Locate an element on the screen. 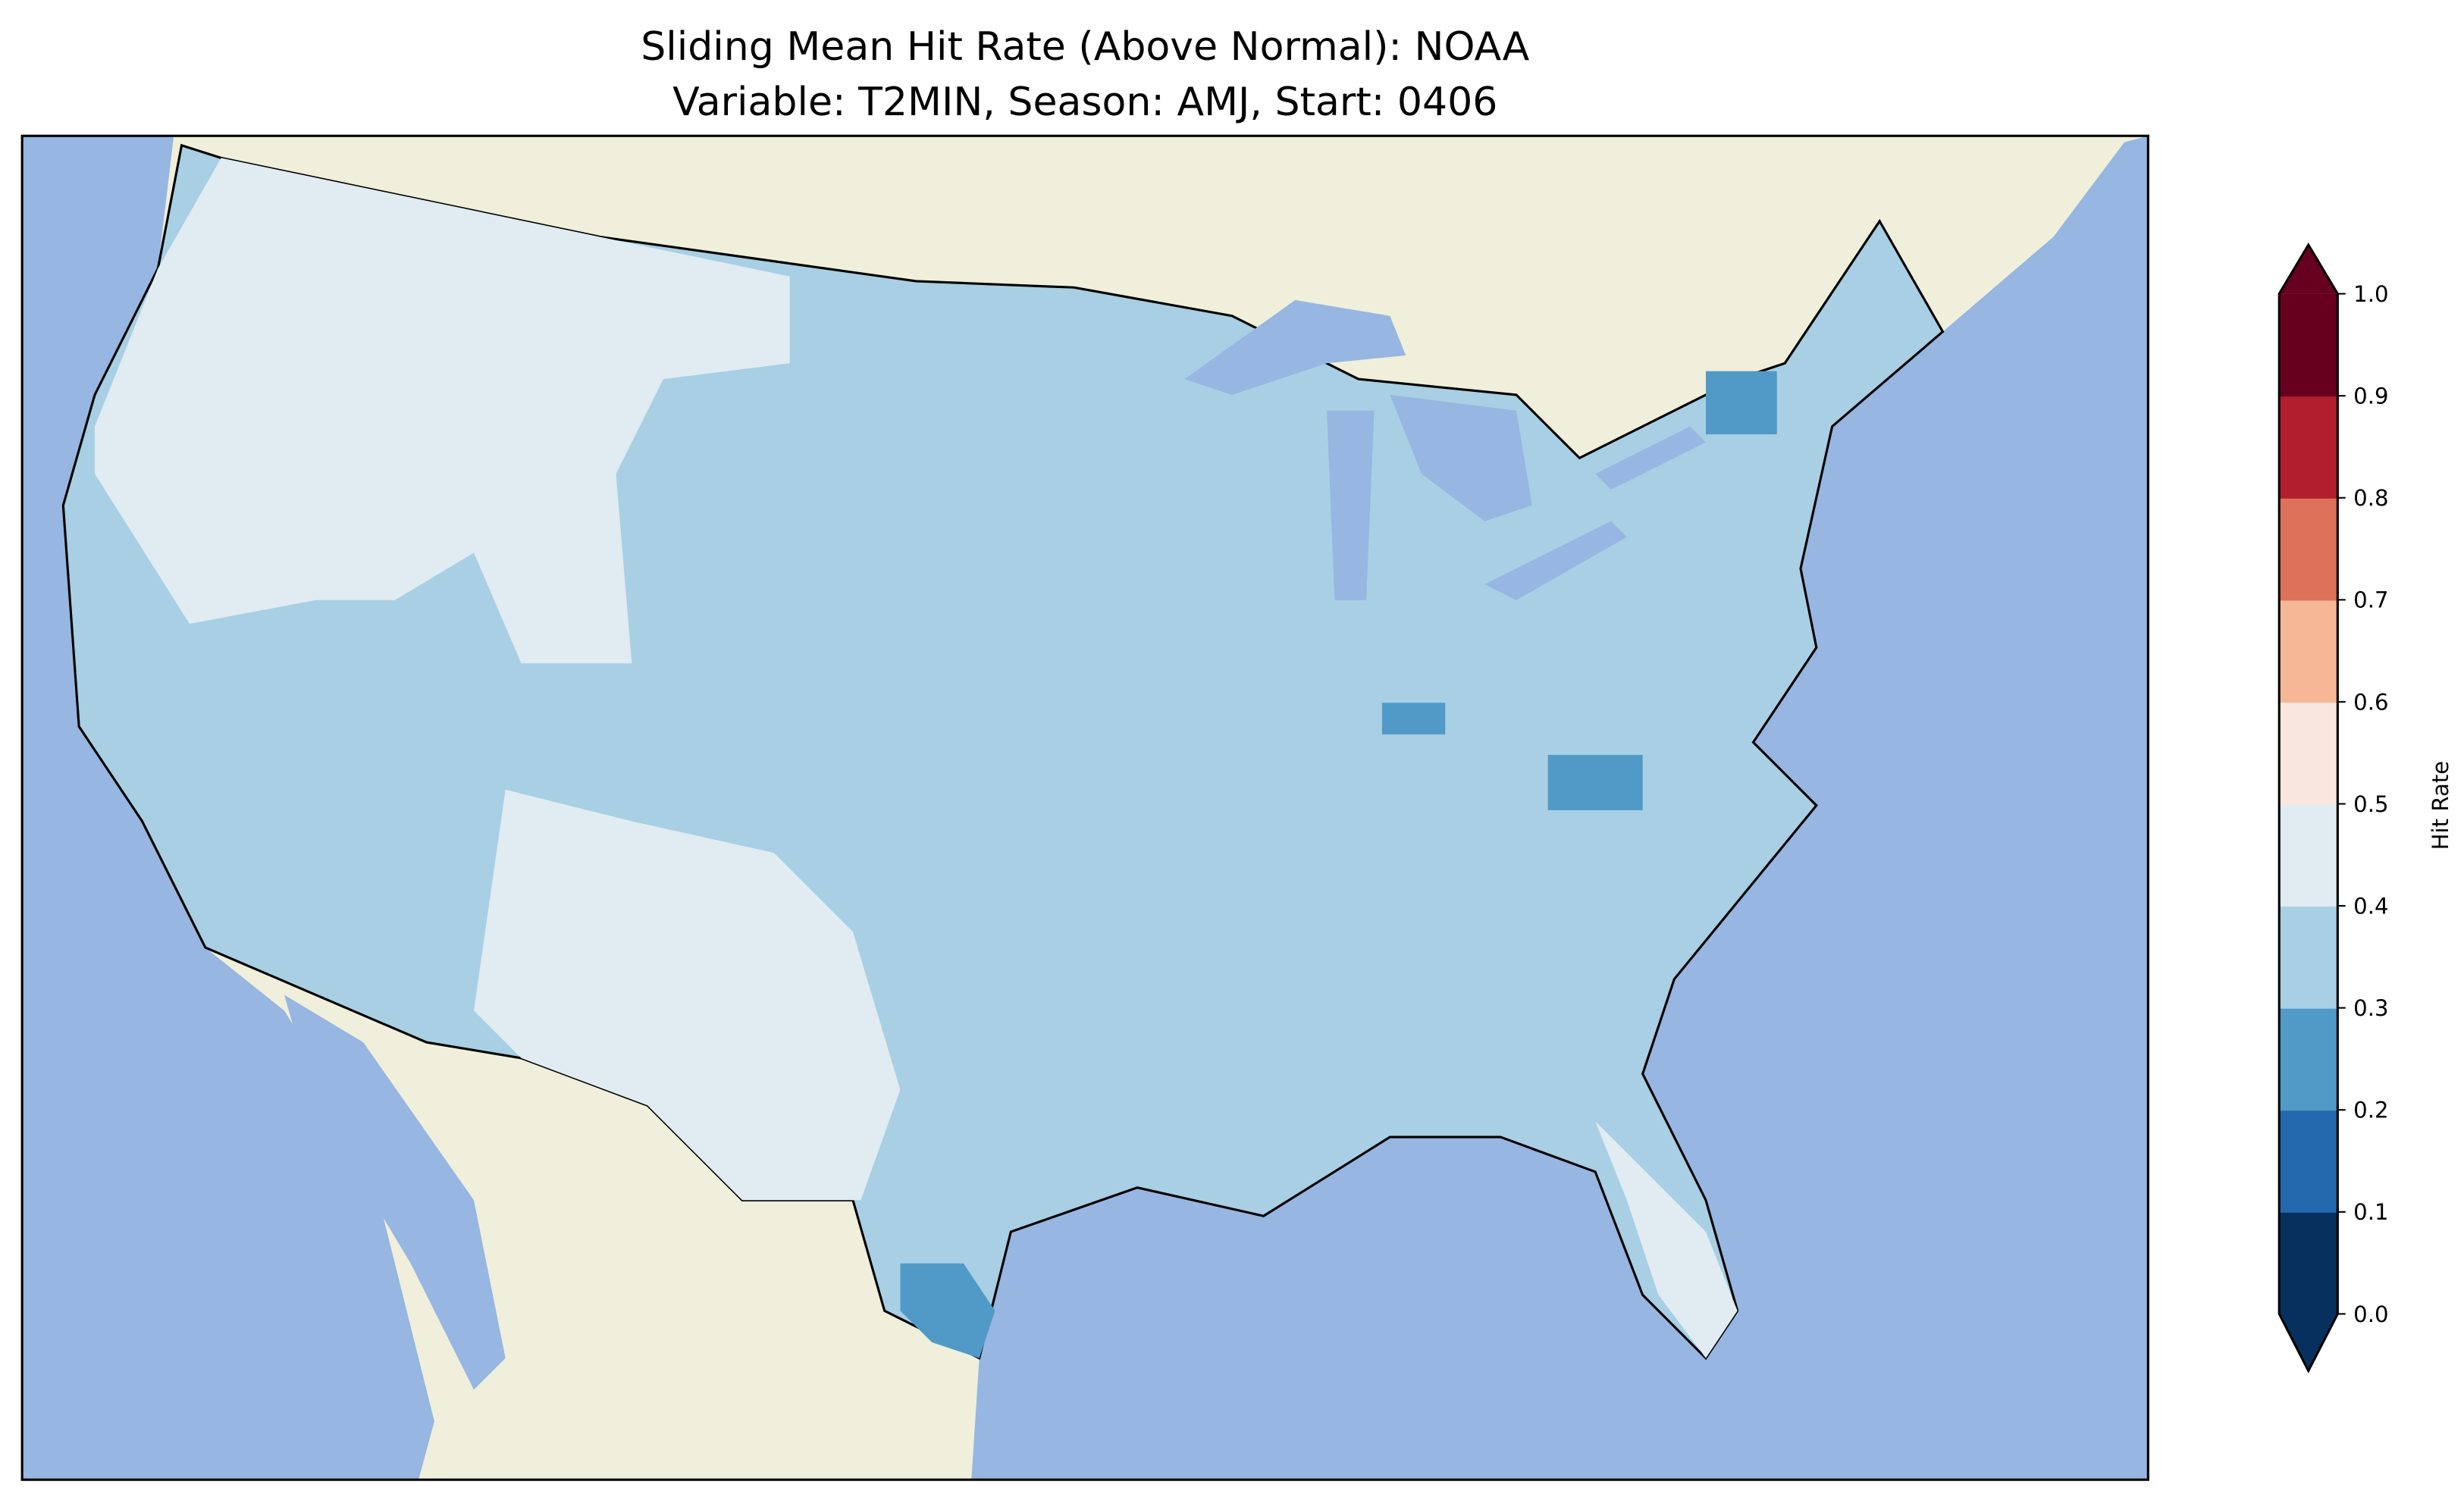 This screenshot has height=1494, width=2464. colorbar-tick-label: 0.4 is located at coordinates (2370, 906).